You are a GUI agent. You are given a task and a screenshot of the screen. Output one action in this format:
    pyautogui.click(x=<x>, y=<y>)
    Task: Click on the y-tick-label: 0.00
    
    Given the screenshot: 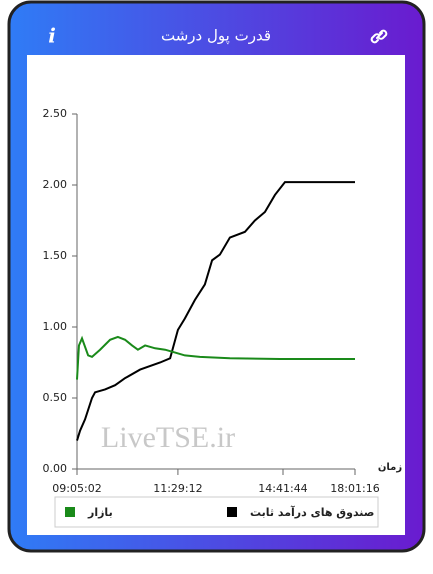 What is the action you would take?
    pyautogui.click(x=55, y=468)
    